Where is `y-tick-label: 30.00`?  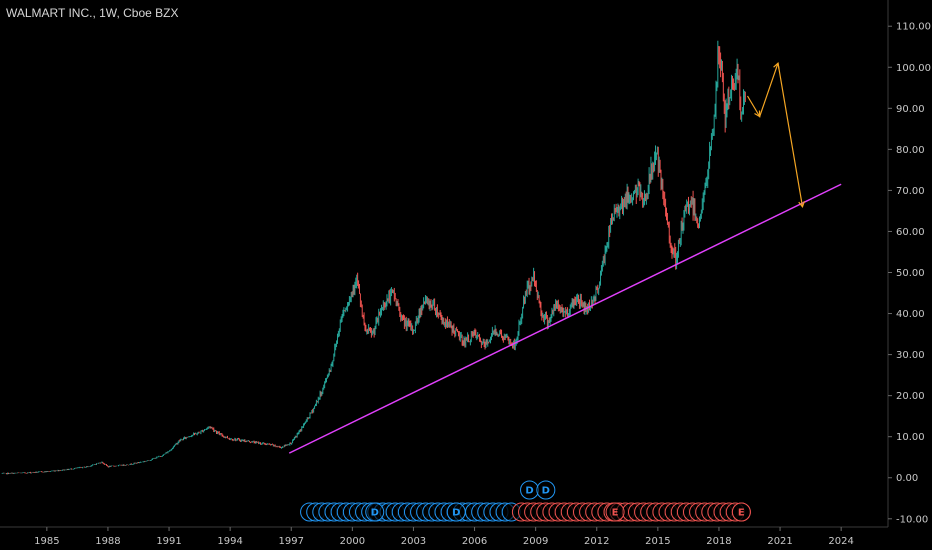 y-tick-label: 30.00 is located at coordinates (910, 355).